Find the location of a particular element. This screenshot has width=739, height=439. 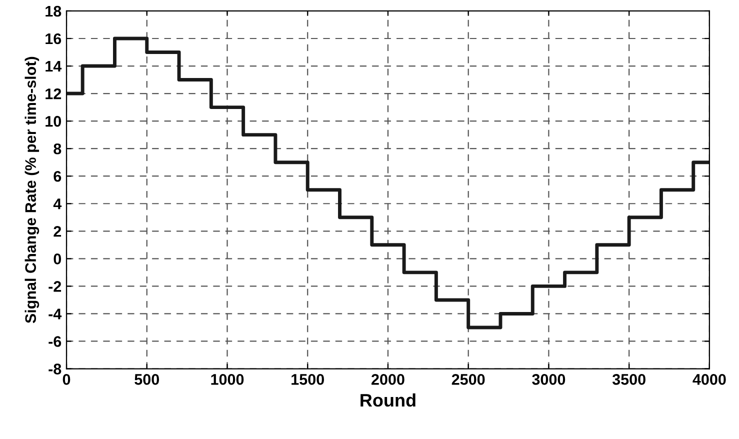

y-tick-label: 4 is located at coordinates (57, 204).